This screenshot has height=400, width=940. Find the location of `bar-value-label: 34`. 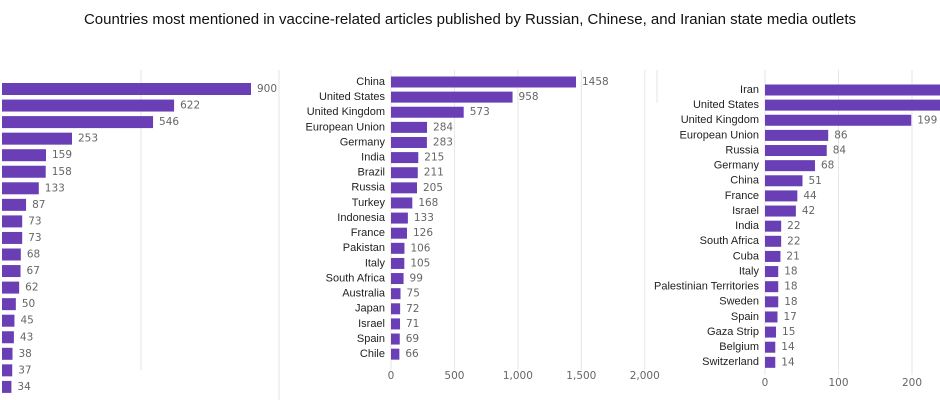

bar-value-label: 34 is located at coordinates (24, 387).